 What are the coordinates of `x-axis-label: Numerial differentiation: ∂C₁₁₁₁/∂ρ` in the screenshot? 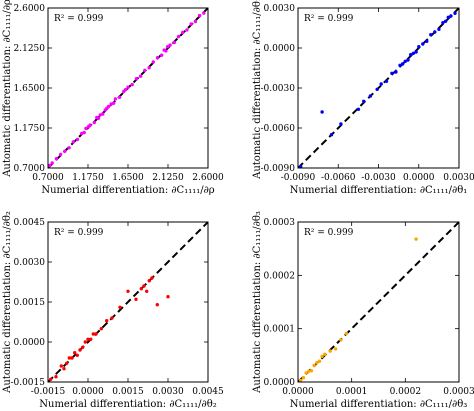 It's located at (127, 190).